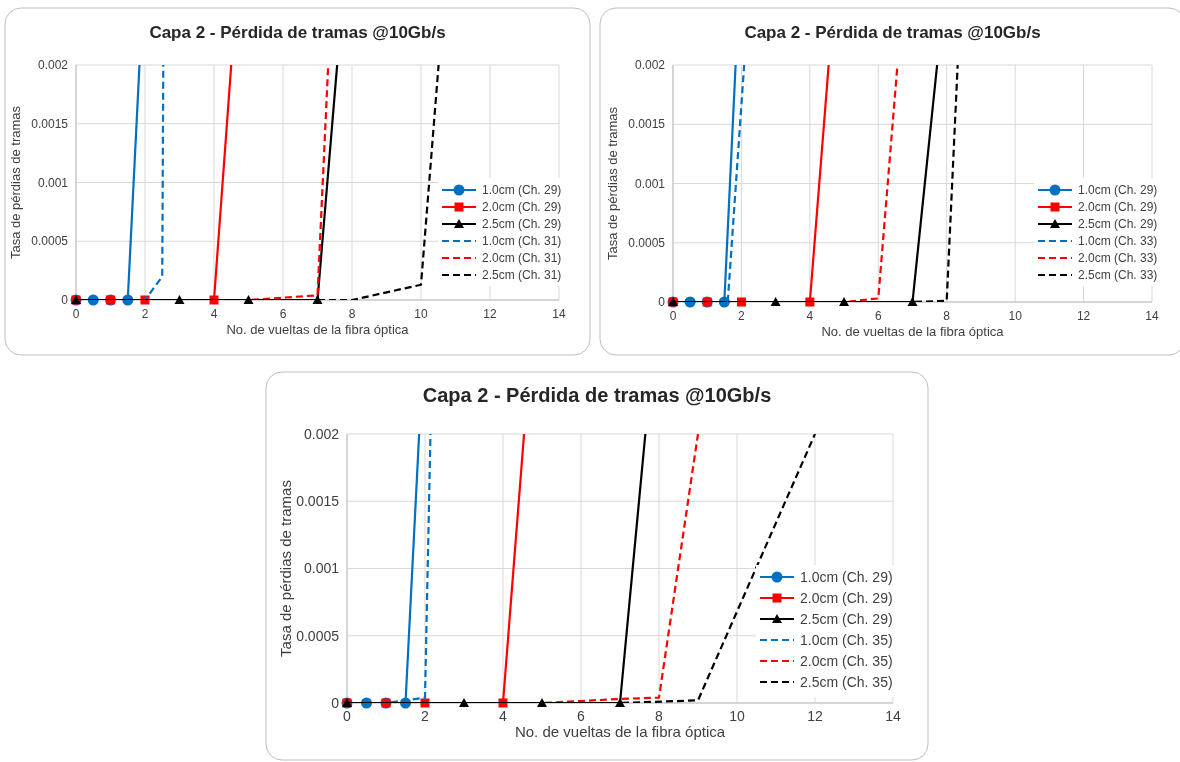  I want to click on legend-label: 2.5cm (Ch. 35), so click(846, 681).